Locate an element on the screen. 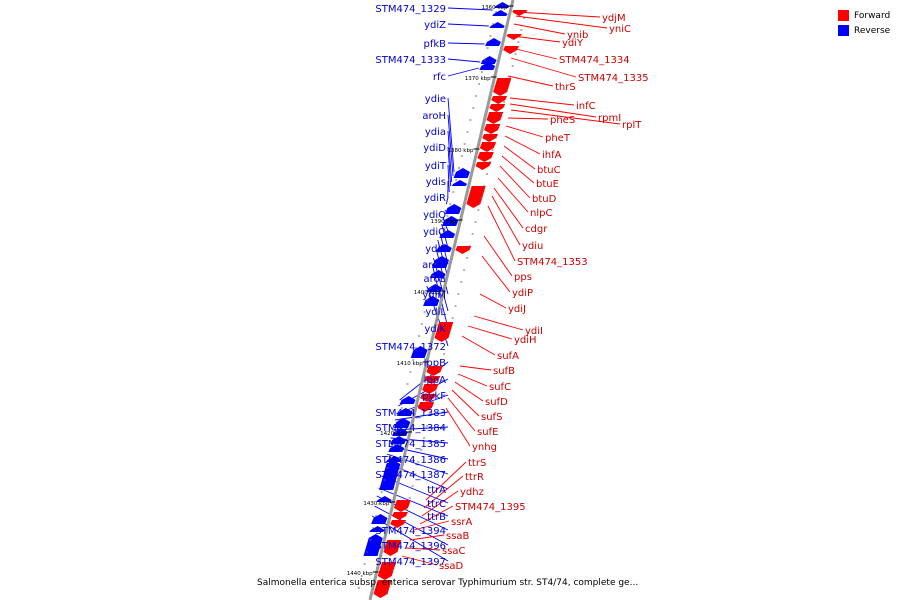 The width and height of the screenshot is (900, 600). gene-label-ydiq: ydiQ is located at coordinates (434, 215).